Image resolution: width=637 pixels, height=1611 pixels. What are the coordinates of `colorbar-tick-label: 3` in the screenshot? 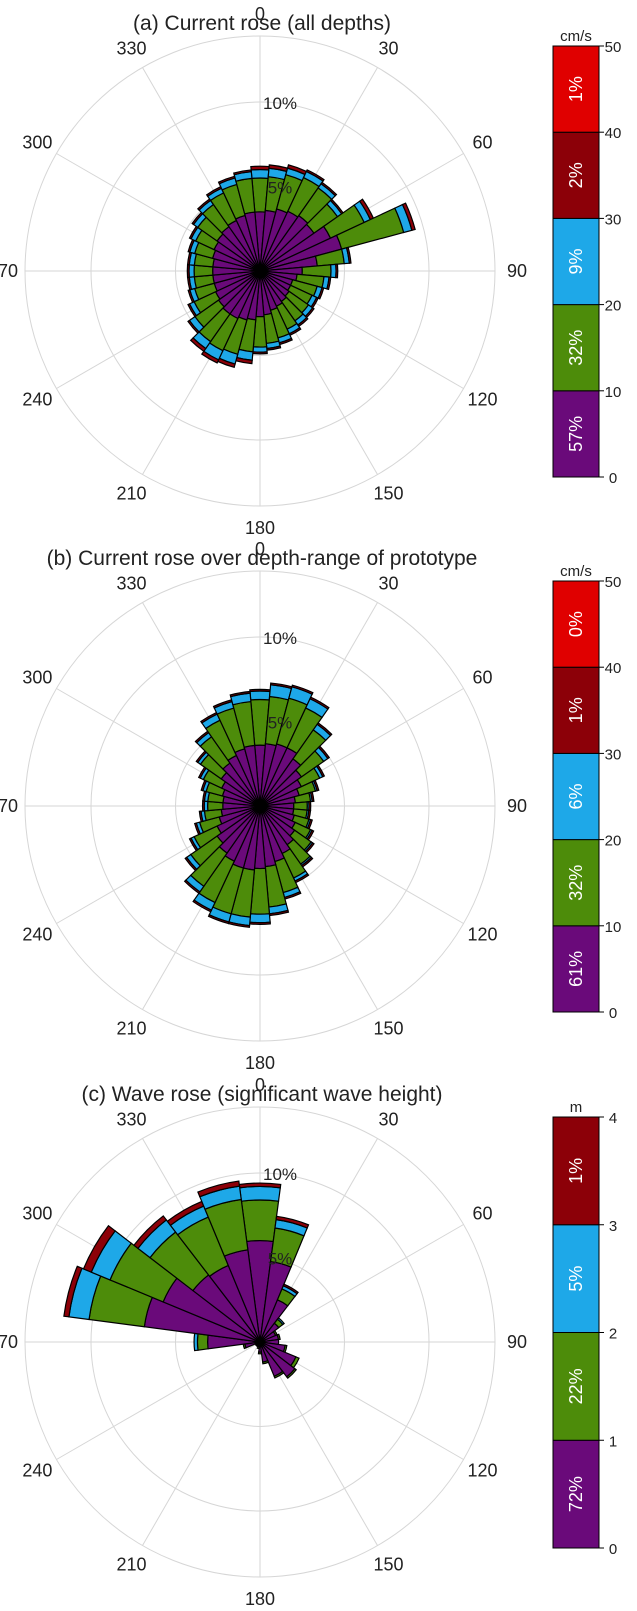 It's located at (613, 1226).